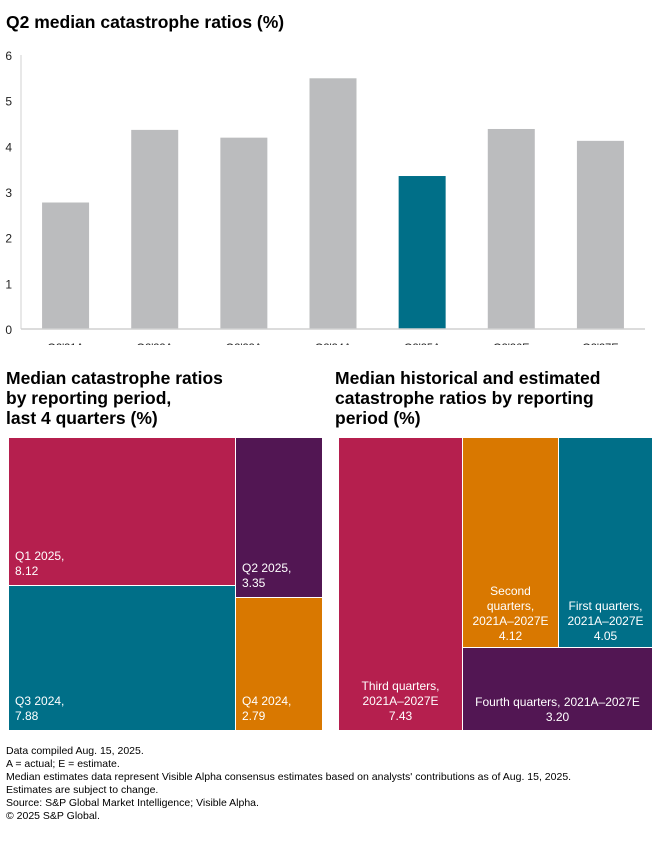  Describe the element at coordinates (333, 343) in the screenshot. I see `x-tick-label: Q2'24A` at that location.